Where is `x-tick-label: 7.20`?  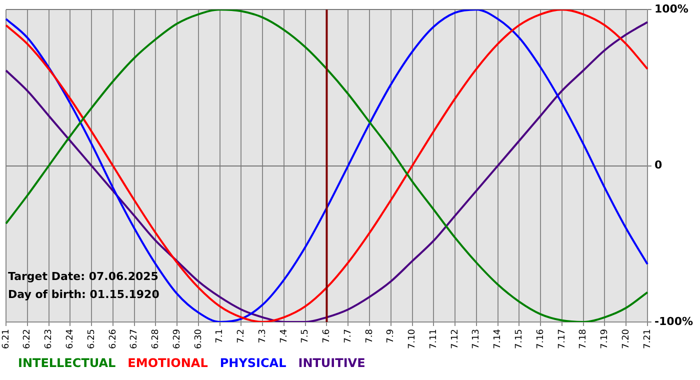
x-tick-label: 7.20 is located at coordinates (626, 339).